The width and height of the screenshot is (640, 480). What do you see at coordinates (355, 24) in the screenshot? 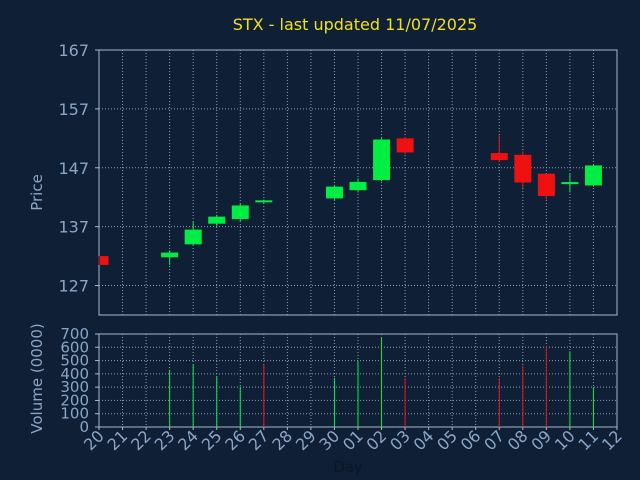
I see `chart-title: STX - last updated 11/07/2025` at bounding box center [355, 24].